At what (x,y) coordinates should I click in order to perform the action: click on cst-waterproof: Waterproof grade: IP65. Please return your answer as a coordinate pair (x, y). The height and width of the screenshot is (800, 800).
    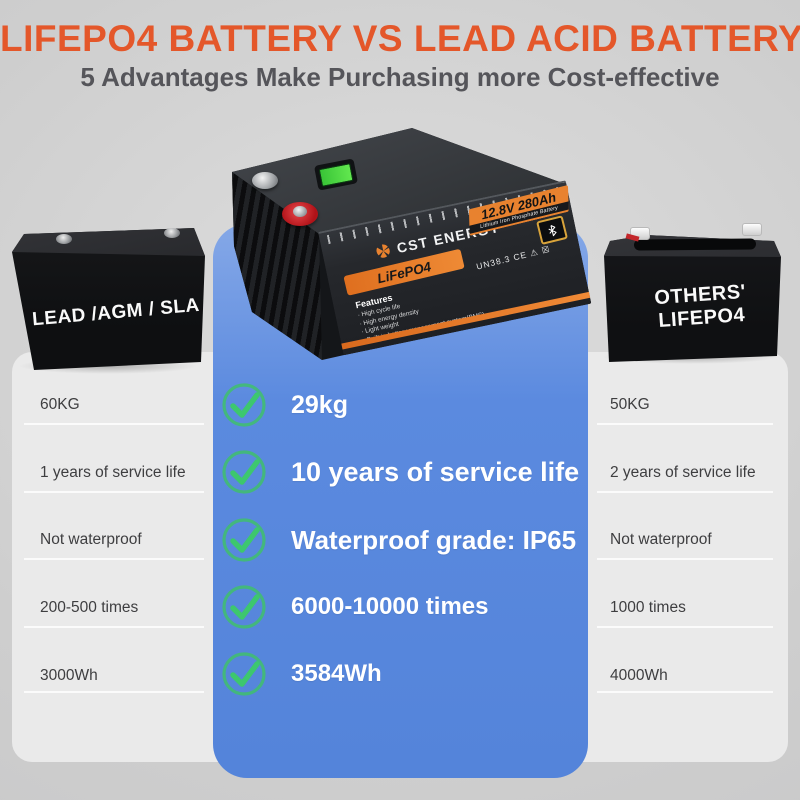
    Looking at the image, I should click on (434, 539).